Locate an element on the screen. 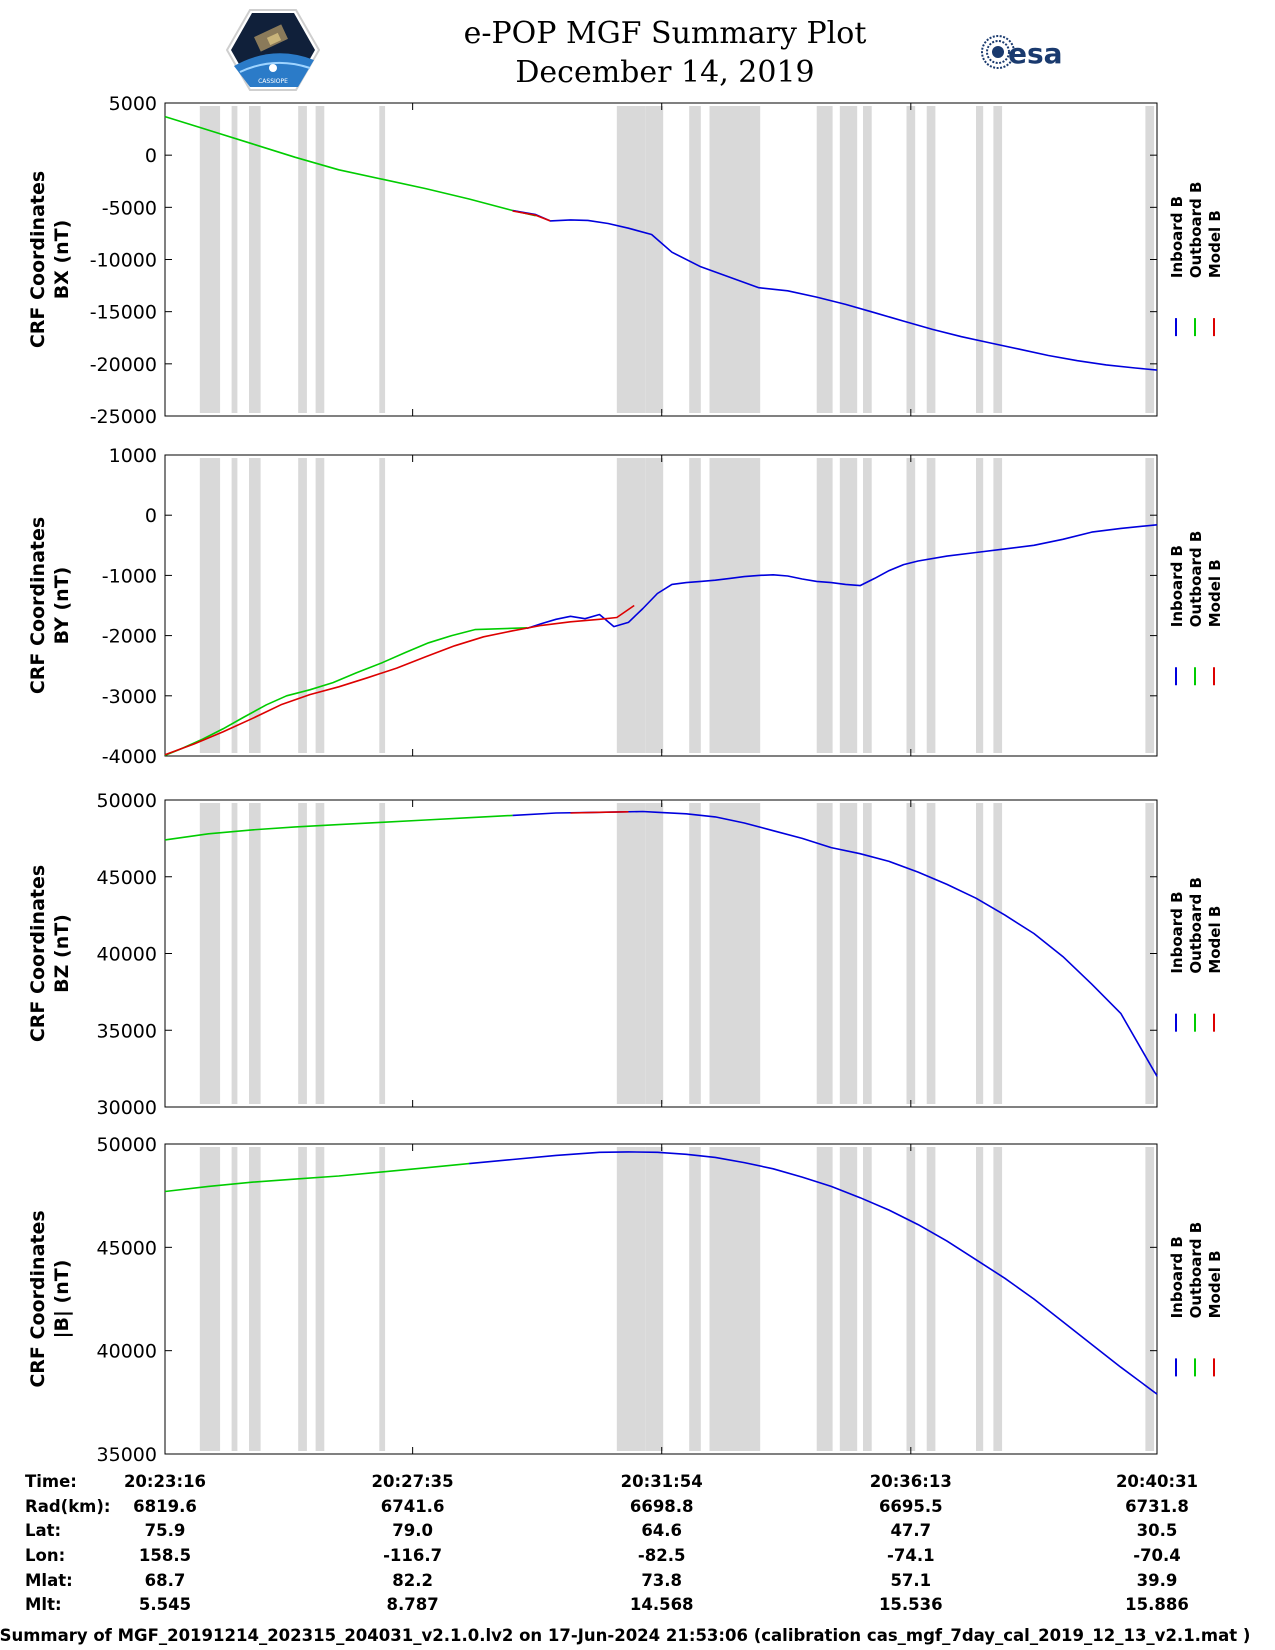 This screenshot has height=1650, width=1275. y-tick-label: 5000 is located at coordinates (133, 104).